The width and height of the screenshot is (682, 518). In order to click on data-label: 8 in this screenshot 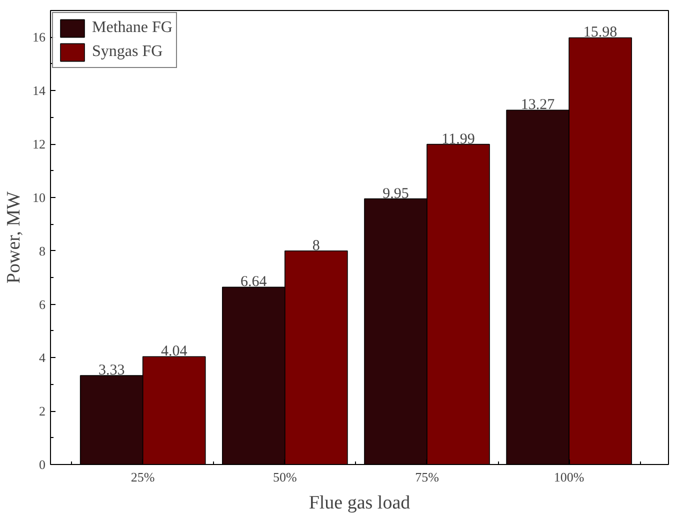, I will do `click(316, 246)`.